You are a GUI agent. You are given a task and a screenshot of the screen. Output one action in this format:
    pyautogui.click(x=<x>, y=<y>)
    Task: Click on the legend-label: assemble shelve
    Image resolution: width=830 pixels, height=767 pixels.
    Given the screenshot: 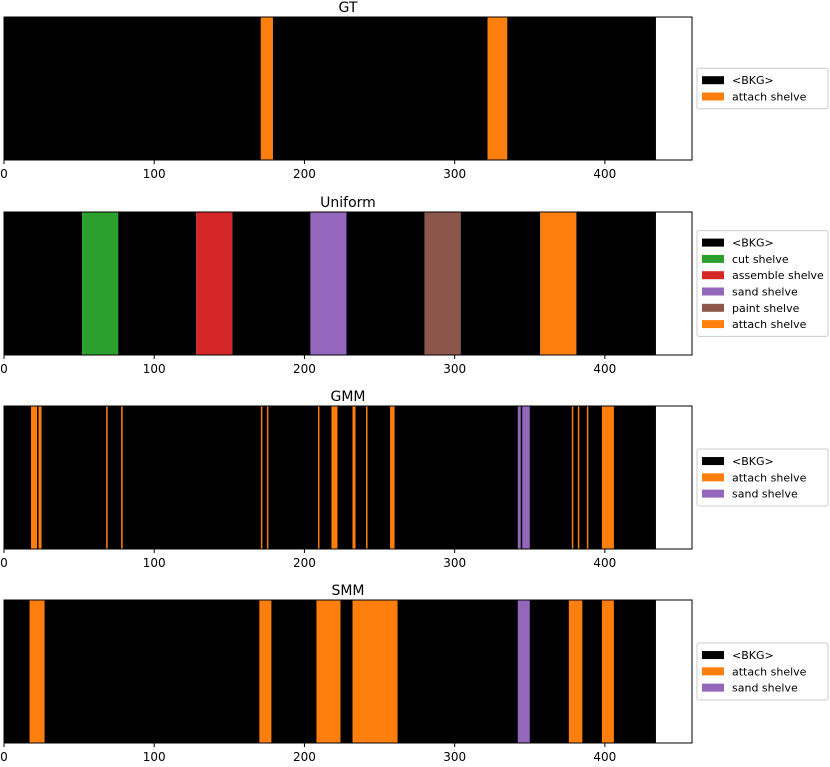 What is the action you would take?
    pyautogui.click(x=778, y=275)
    